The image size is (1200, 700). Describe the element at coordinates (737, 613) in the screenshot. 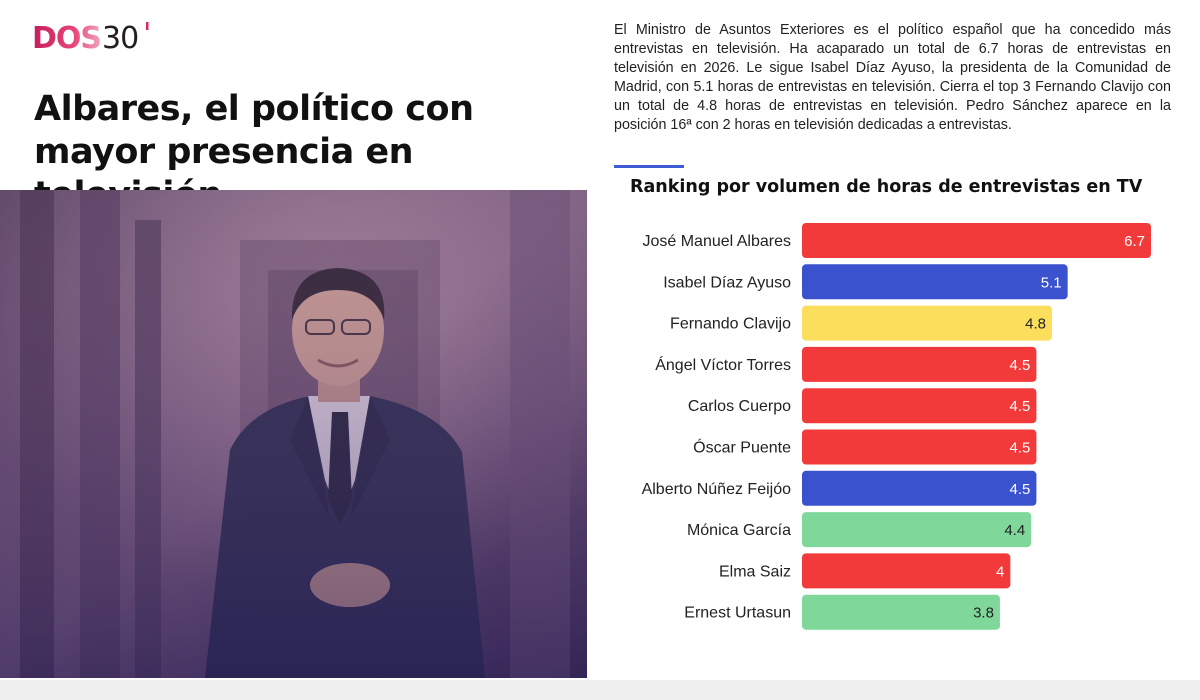

I see `category-label: Ernest Urtasun` at that location.